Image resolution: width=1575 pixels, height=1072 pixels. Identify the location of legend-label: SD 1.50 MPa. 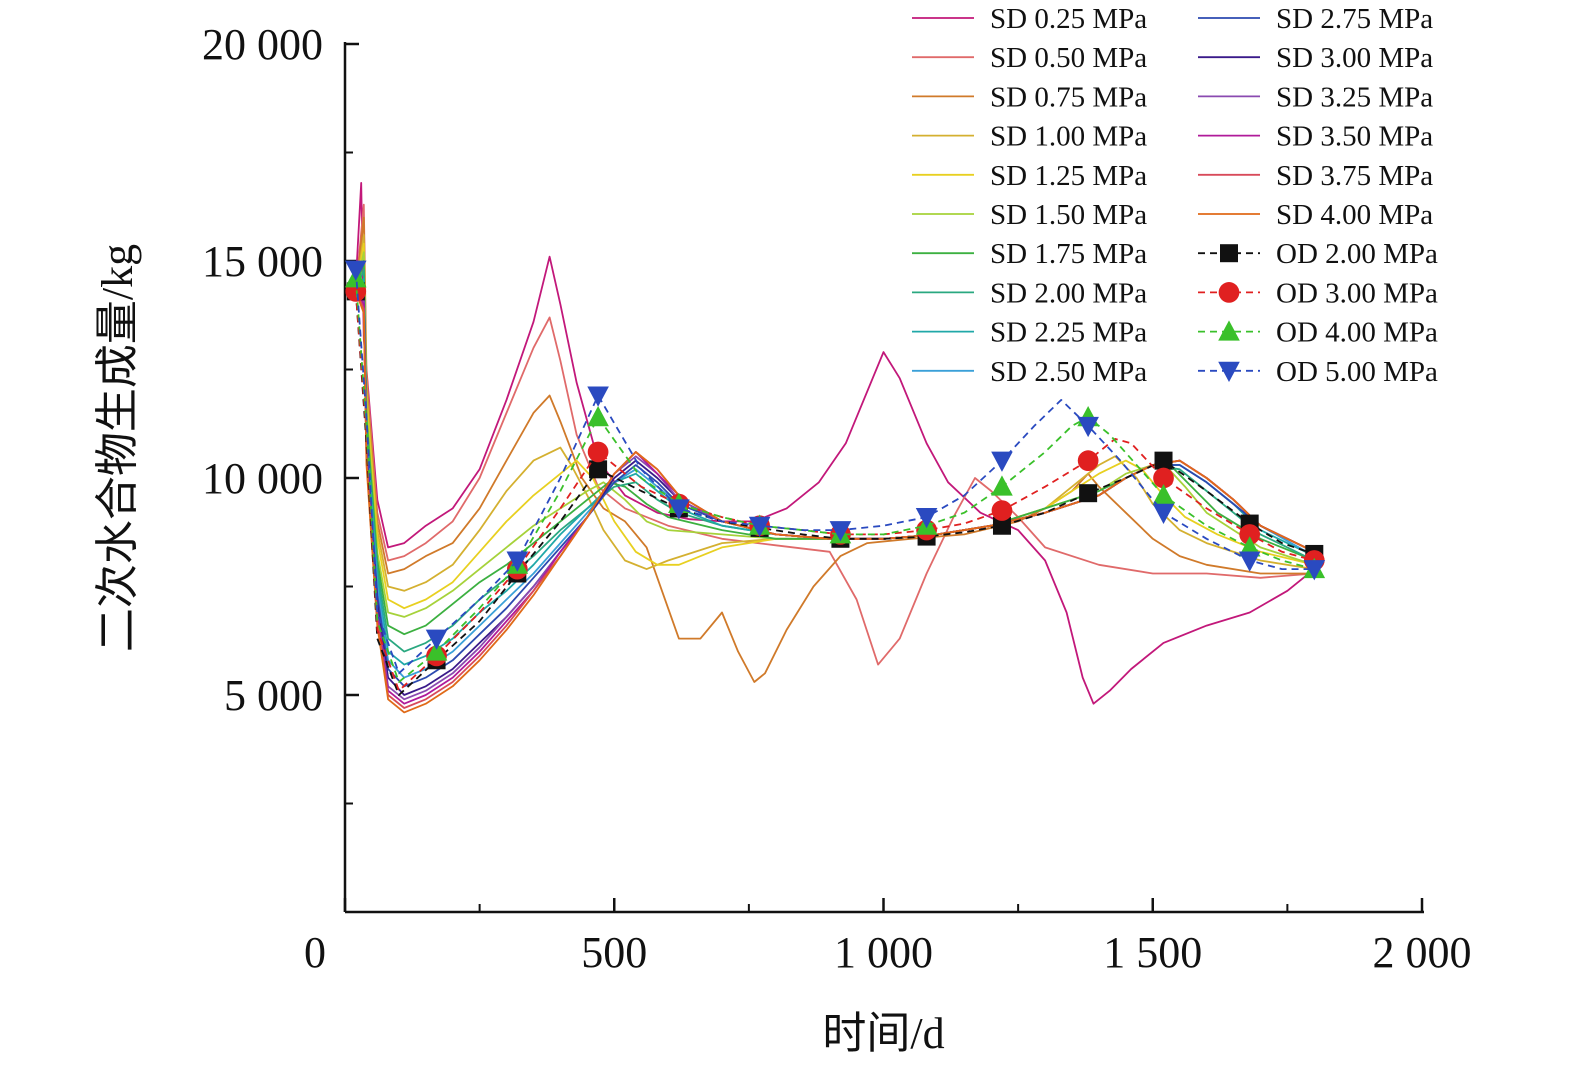
(1068, 215).